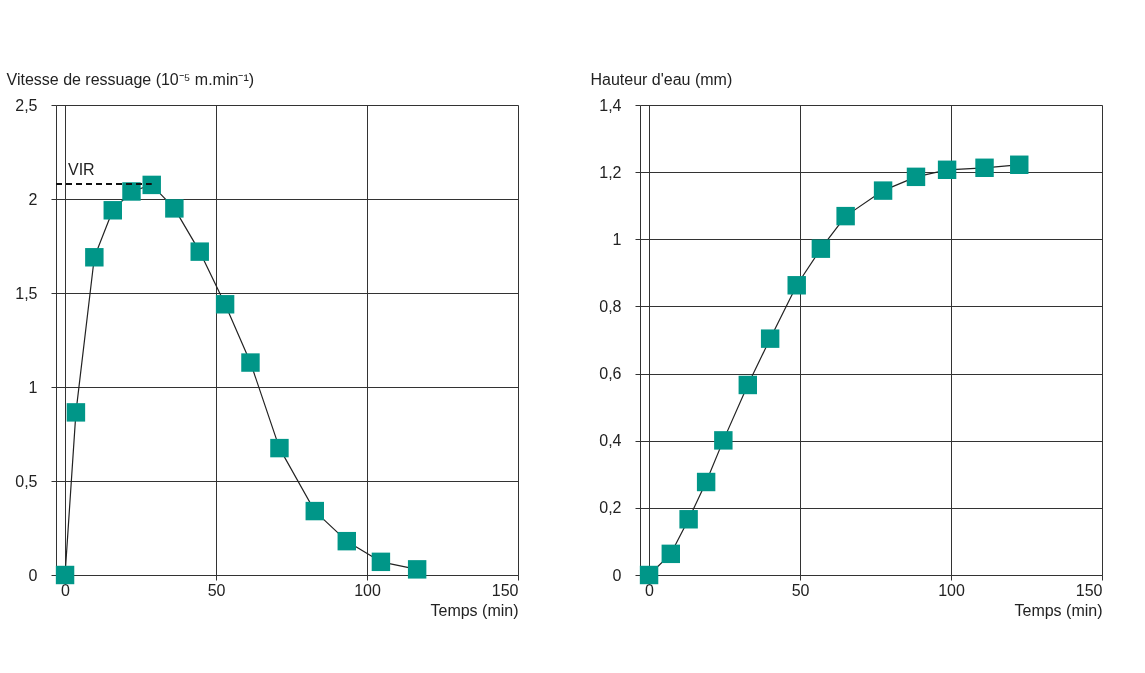  I want to click on y-tick-label: 0,6, so click(610, 374).